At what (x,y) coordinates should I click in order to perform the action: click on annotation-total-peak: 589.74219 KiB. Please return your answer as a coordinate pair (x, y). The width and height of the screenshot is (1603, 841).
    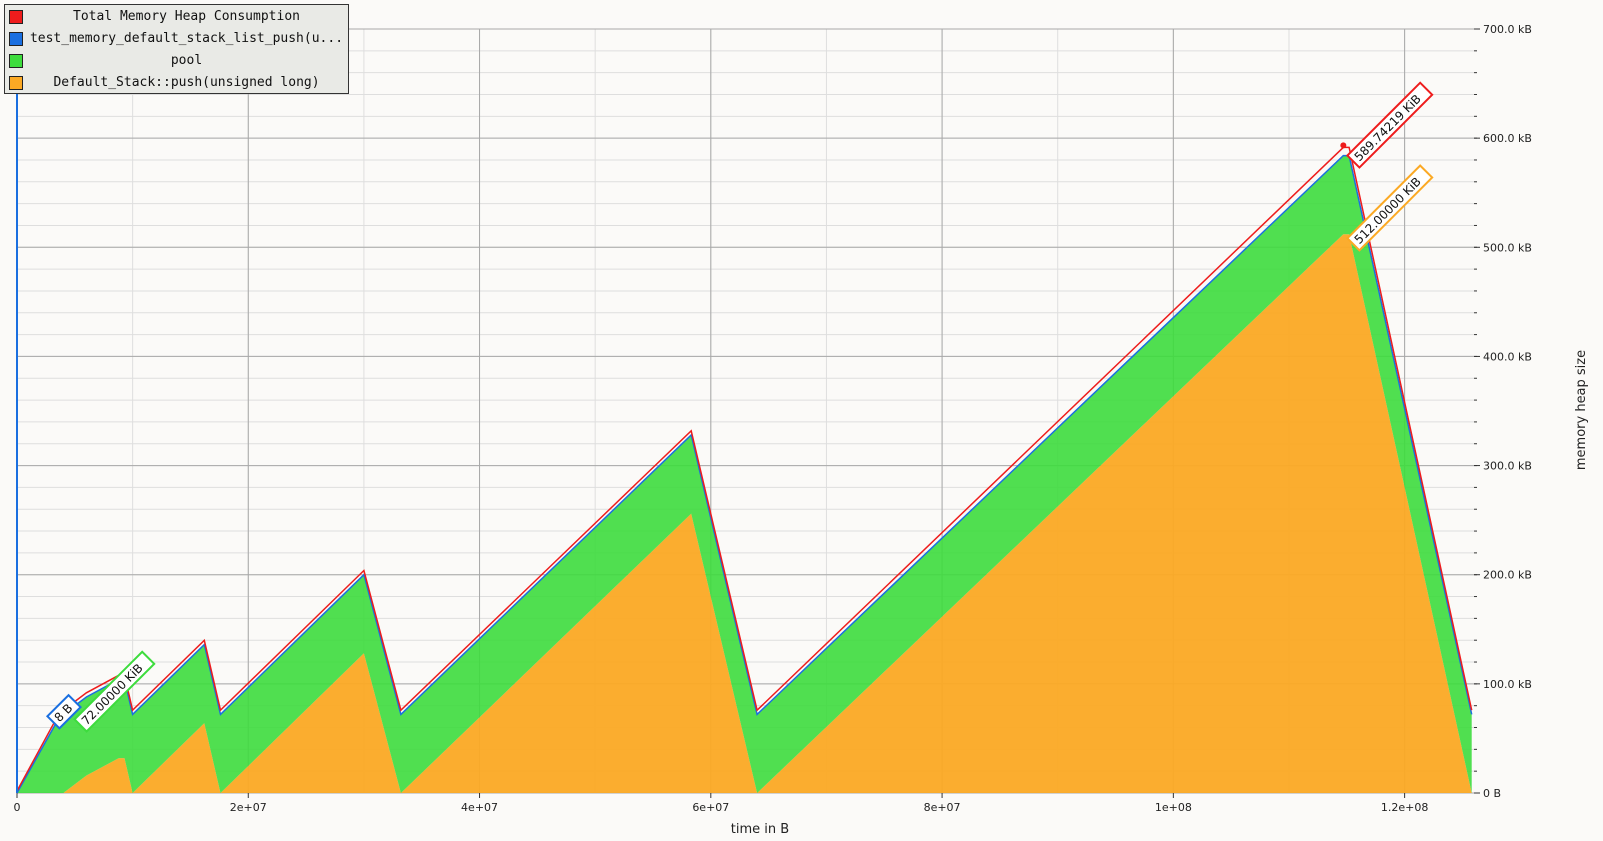
    Looking at the image, I should click on (1389, 125).